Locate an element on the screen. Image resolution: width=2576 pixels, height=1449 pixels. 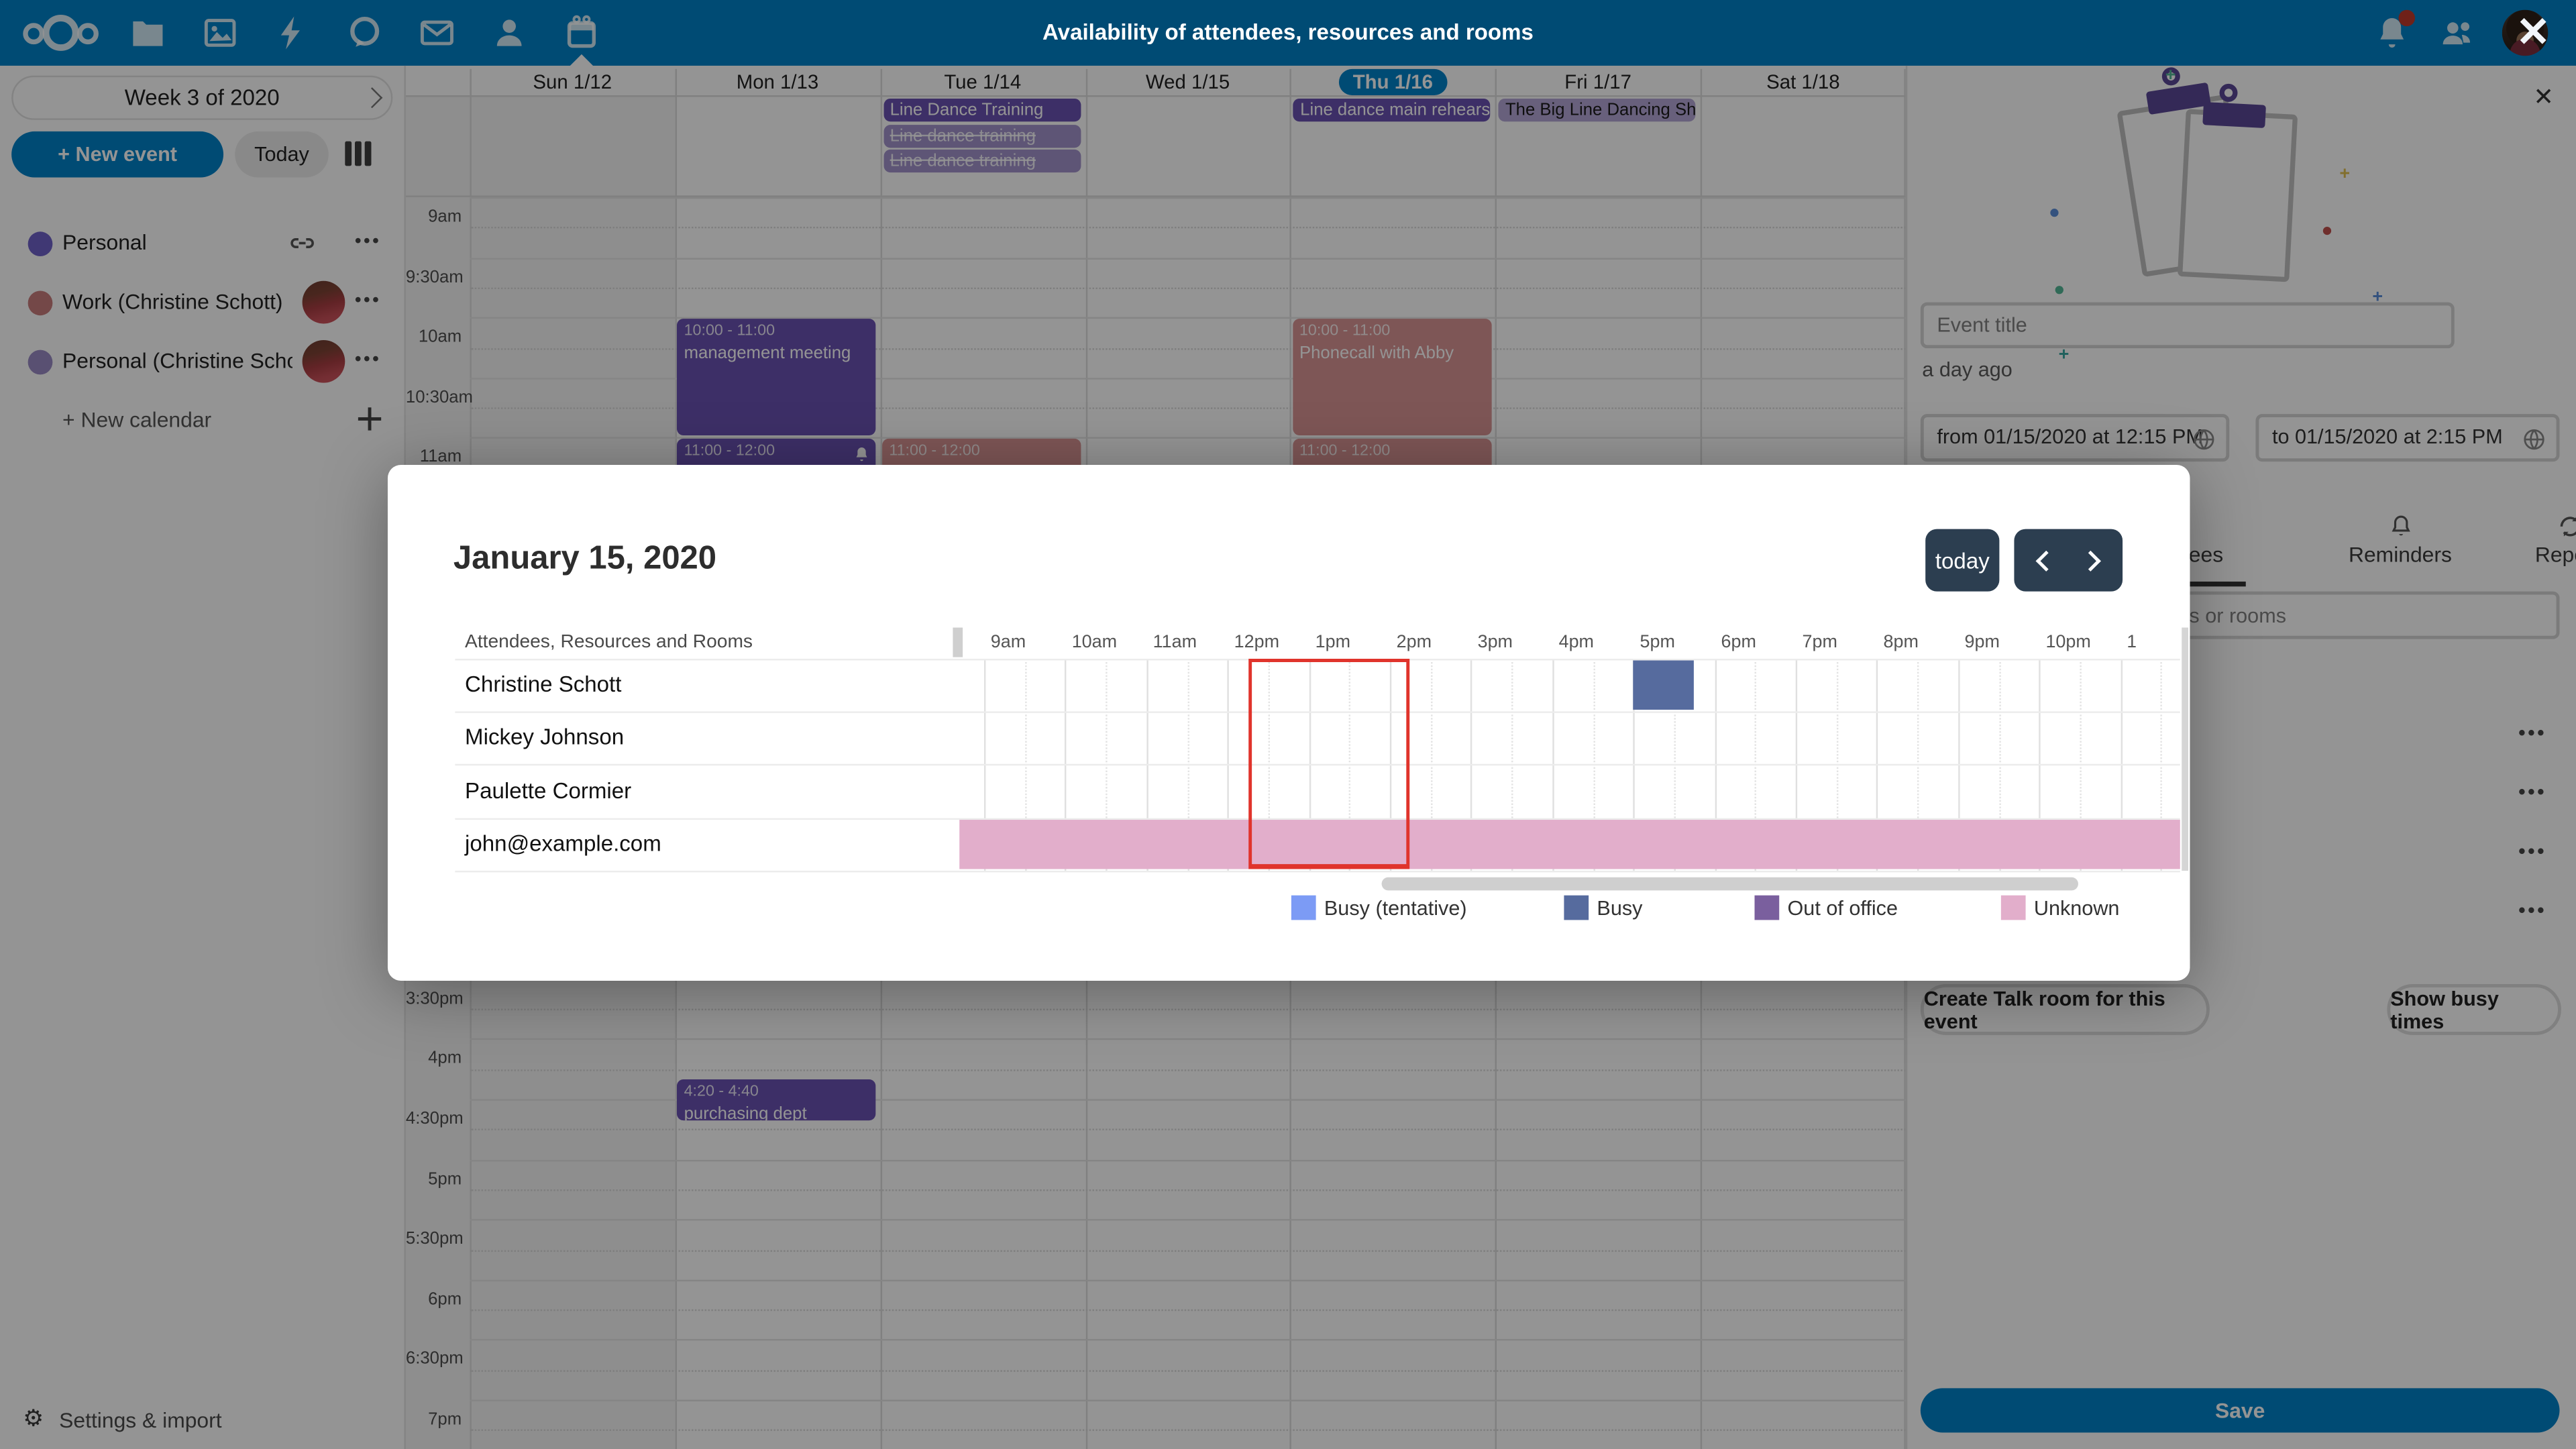
timed-event: 4:20 - 4:40 purchasing dept is located at coordinates (776, 1100).